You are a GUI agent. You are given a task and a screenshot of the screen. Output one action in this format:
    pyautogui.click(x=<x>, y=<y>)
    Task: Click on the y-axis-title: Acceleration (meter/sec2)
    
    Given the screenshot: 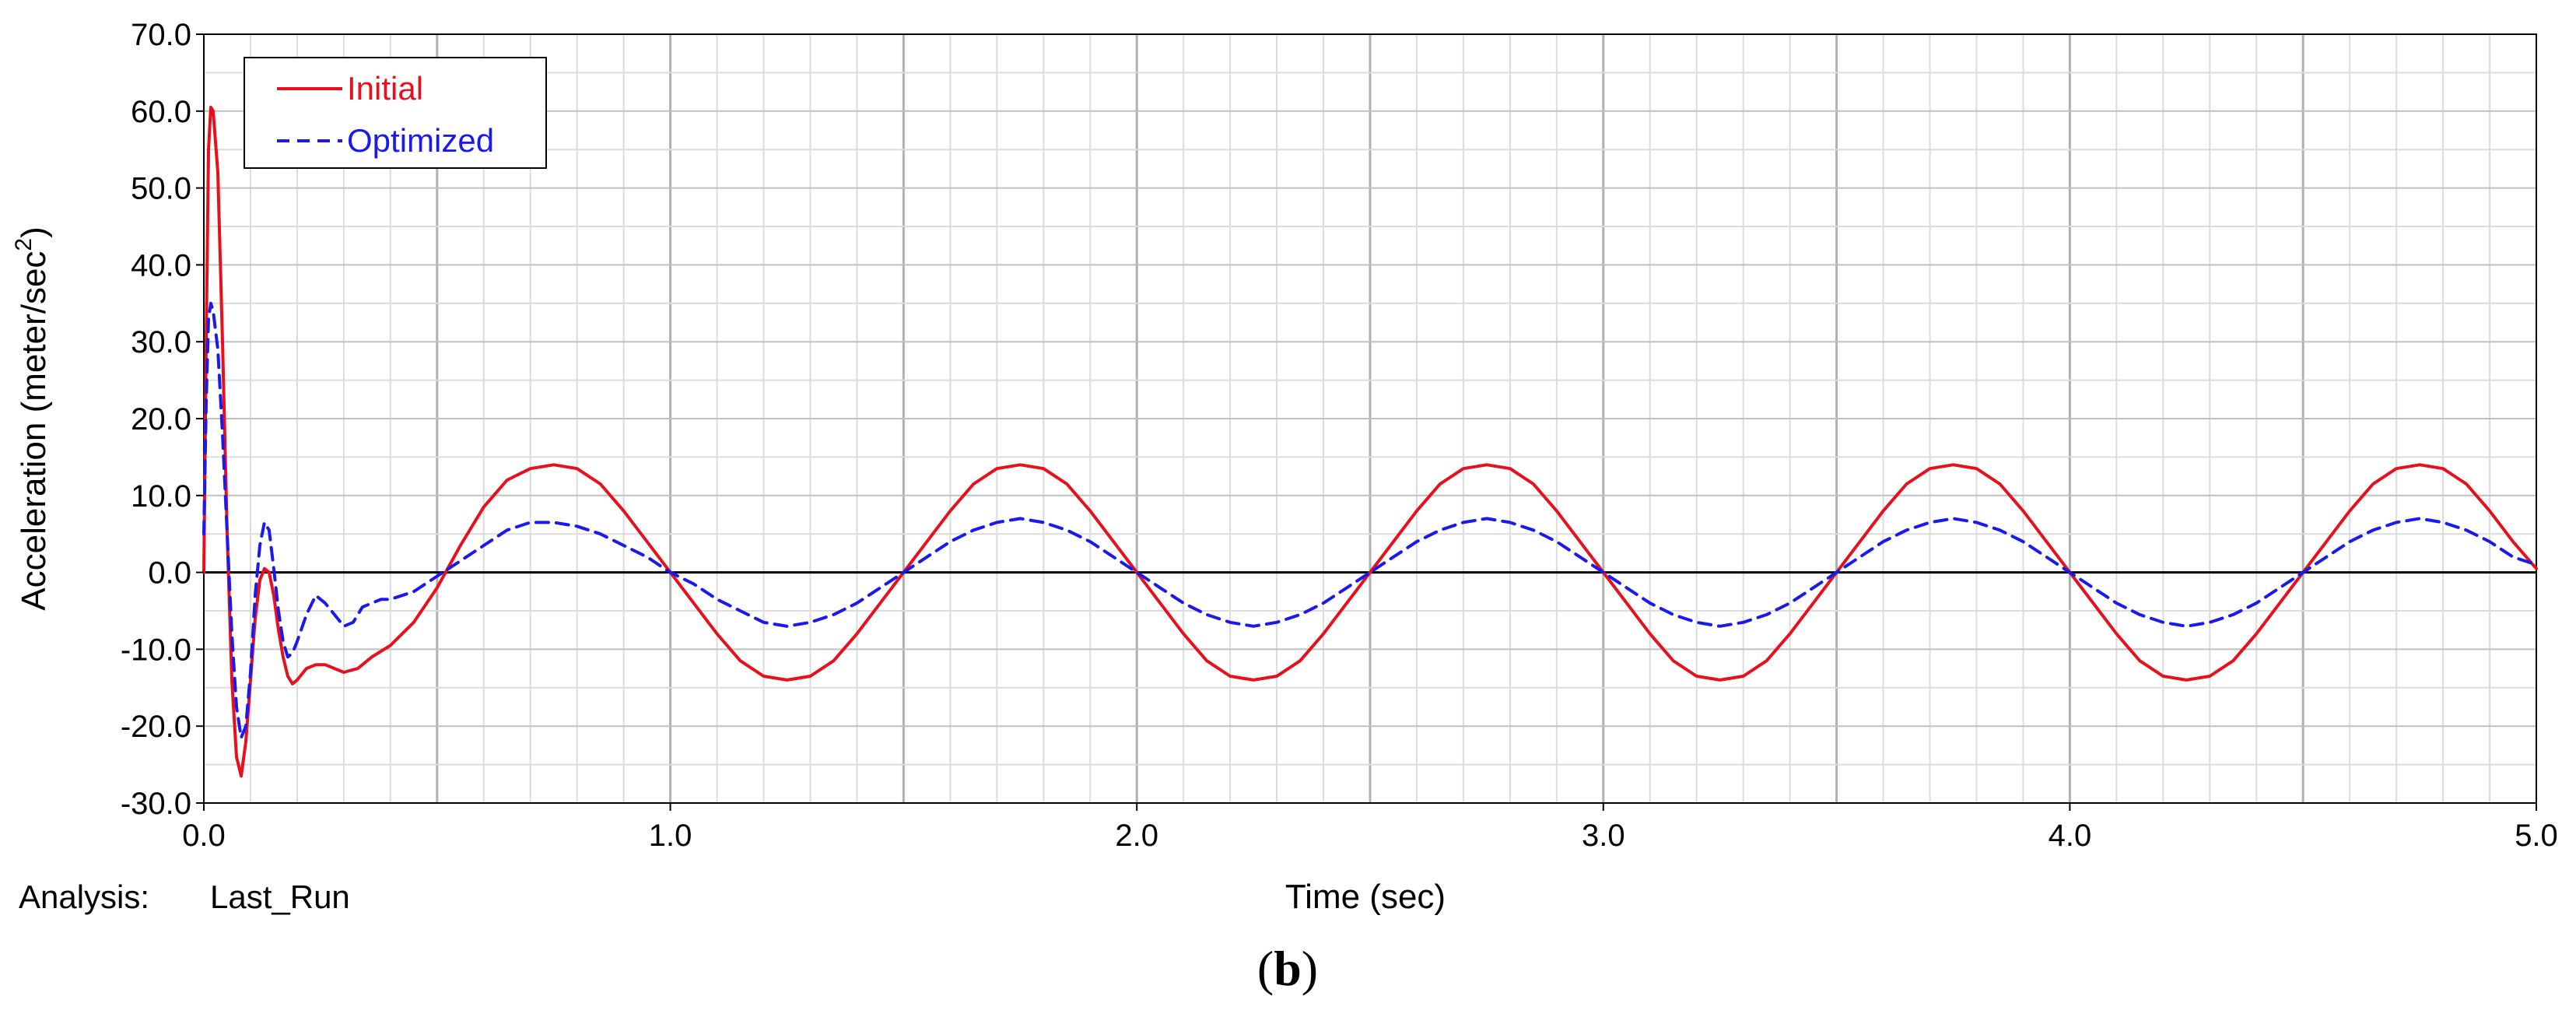 What is the action you would take?
    pyautogui.click(x=32, y=418)
    